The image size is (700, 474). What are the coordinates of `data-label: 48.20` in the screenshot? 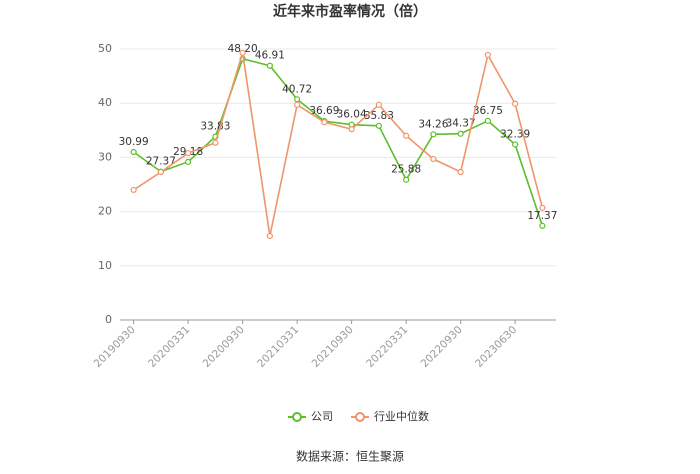 It's located at (243, 49).